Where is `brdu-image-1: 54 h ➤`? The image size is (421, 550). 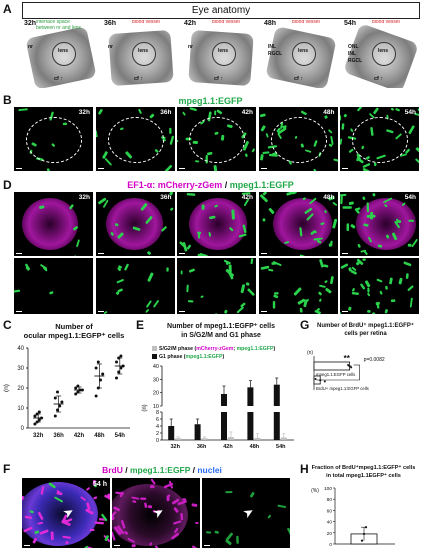 brdu-image-1: 54 h ➤ is located at coordinates (66, 513).